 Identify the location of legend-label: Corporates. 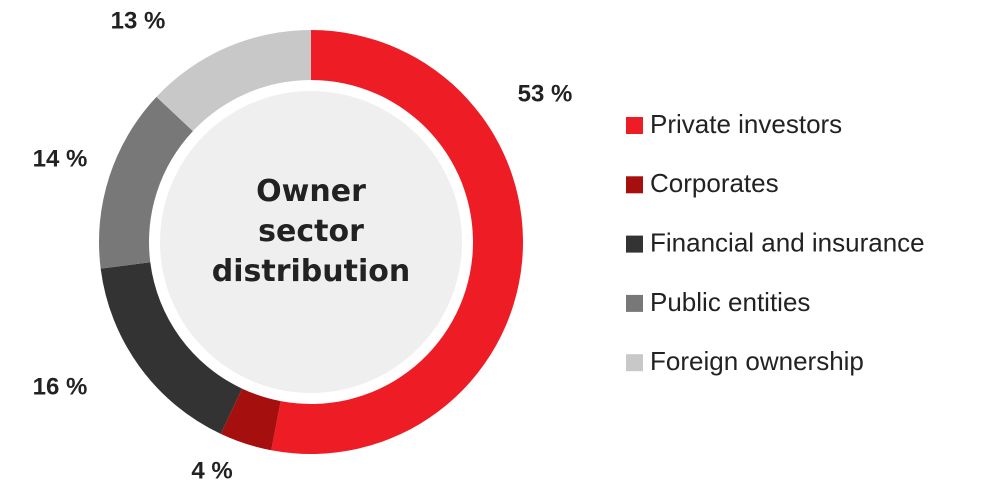
(714, 183).